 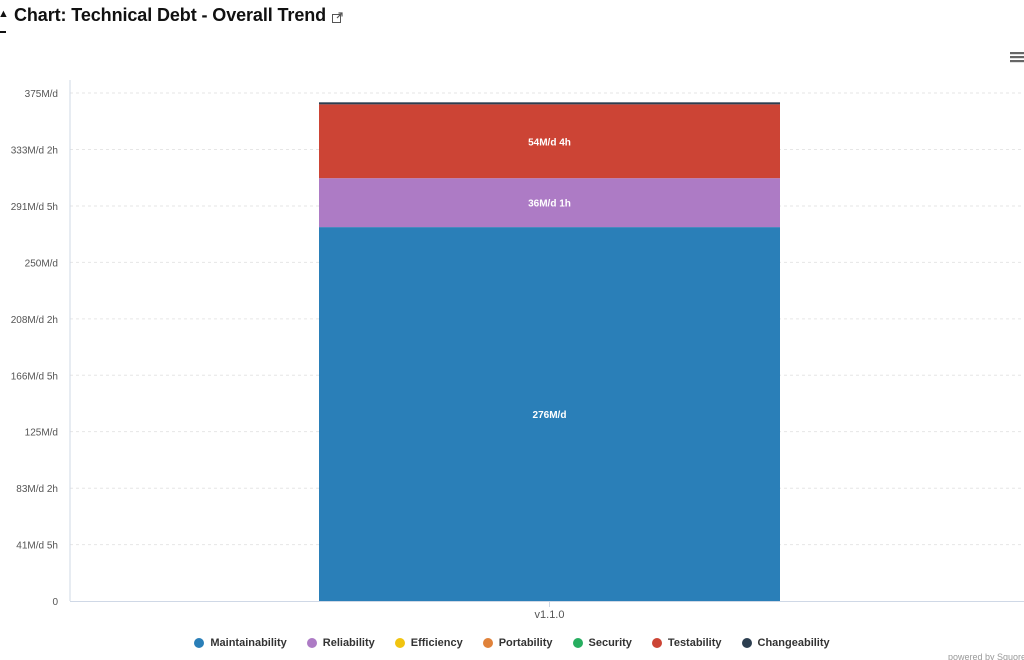 What do you see at coordinates (34, 207) in the screenshot?
I see `y-tick-label: 291M/d 5h` at bounding box center [34, 207].